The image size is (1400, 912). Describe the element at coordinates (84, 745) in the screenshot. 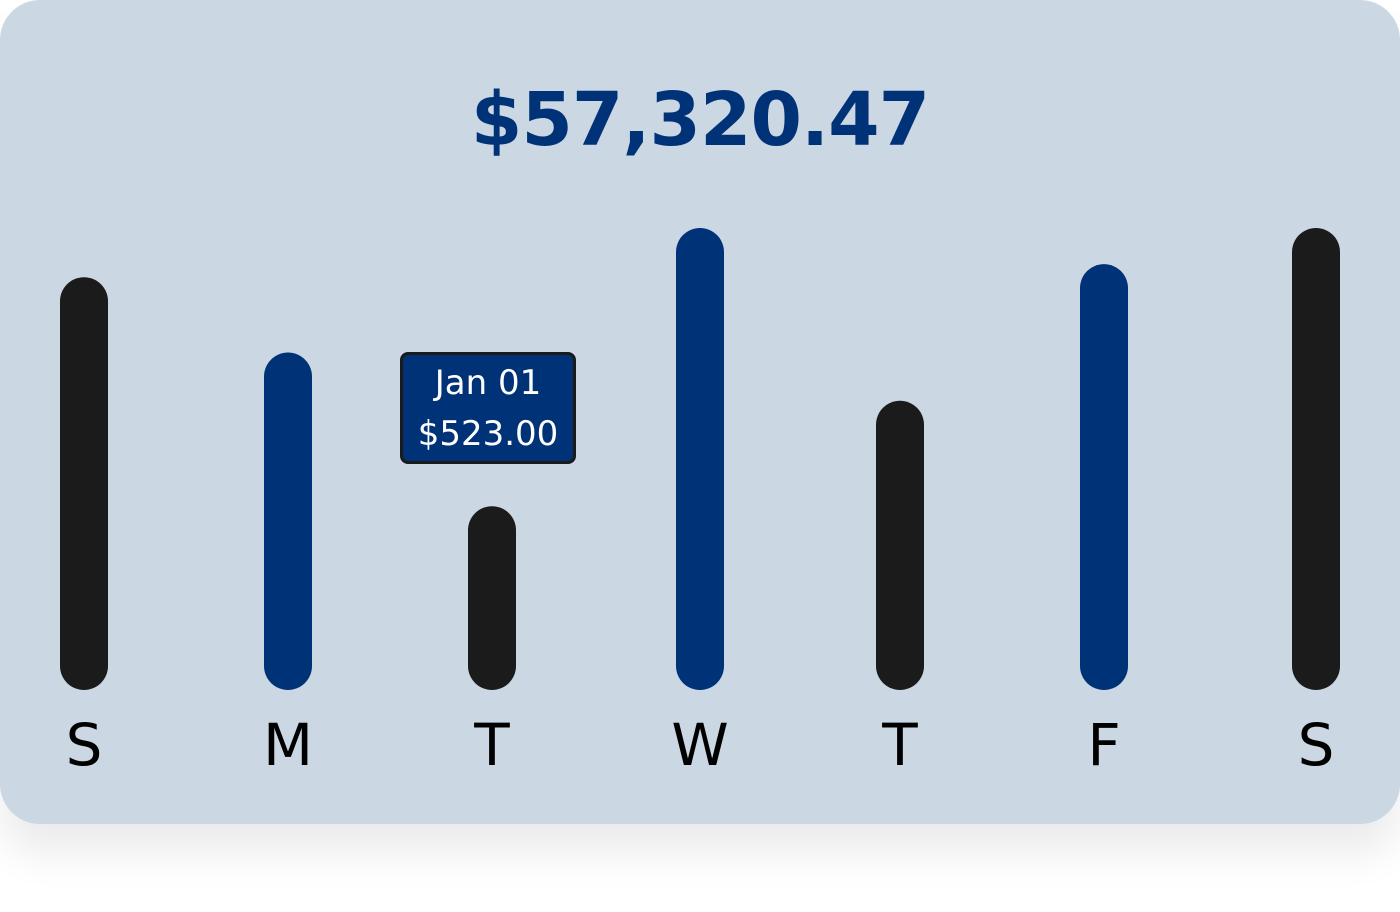

I see `day-label-0: S` at that location.